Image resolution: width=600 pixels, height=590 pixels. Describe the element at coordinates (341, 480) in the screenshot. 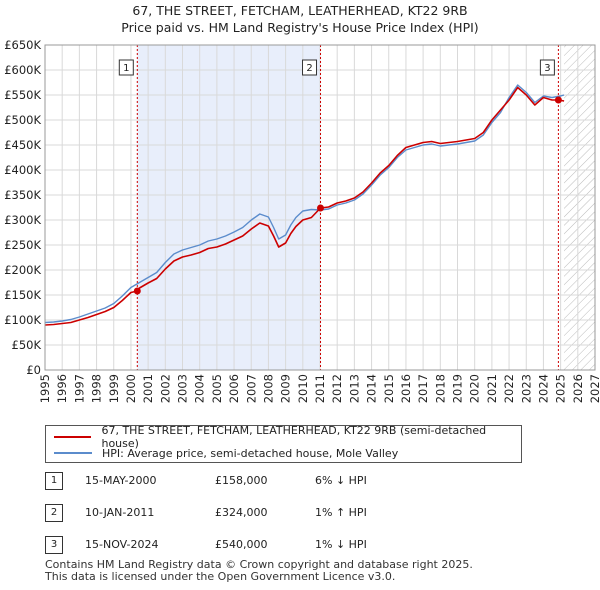

I see `sale-hpi-diff: 6% ↓ HPI` at that location.